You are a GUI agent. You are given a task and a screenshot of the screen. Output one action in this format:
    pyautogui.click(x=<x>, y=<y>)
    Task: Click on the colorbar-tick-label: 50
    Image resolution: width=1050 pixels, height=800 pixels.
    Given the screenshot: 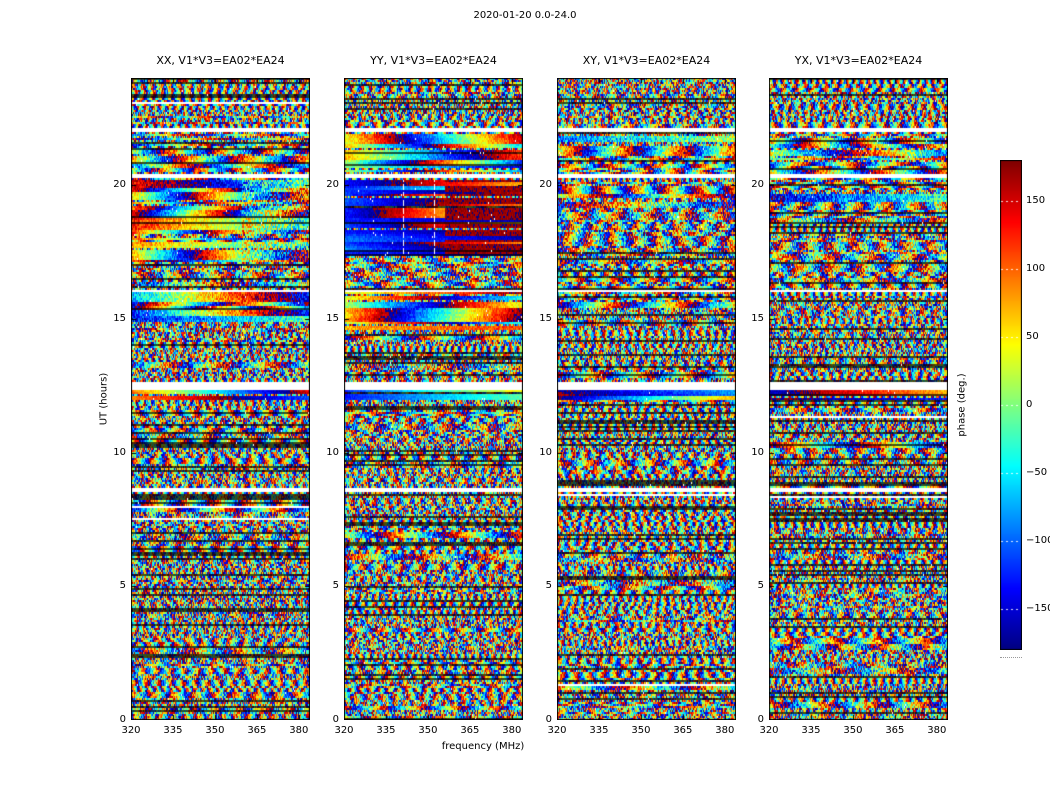 What is the action you would take?
    pyautogui.click(x=1032, y=336)
    